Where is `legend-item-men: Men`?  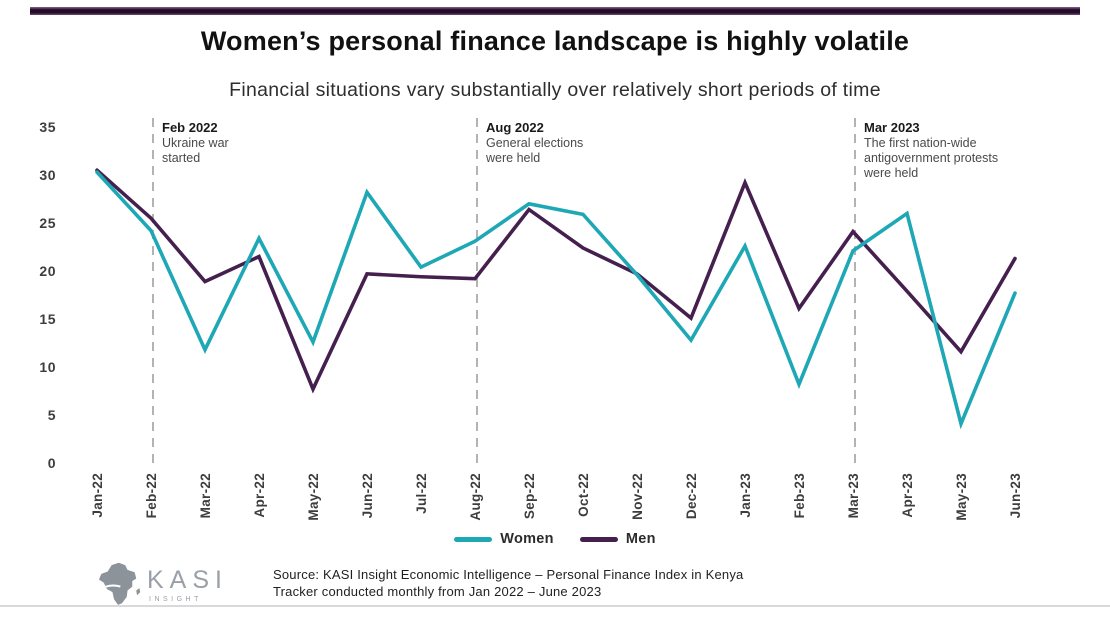 legend-item-men: Men is located at coordinates (617, 539).